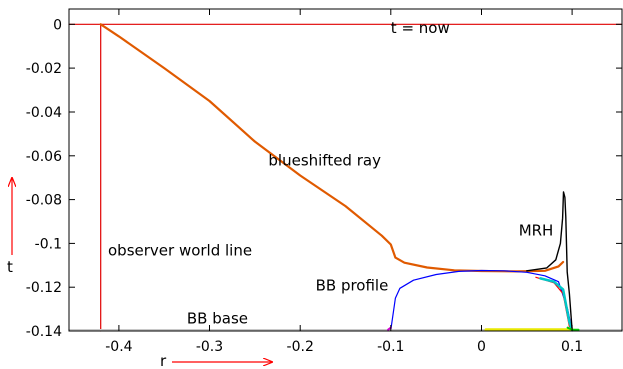 The image size is (623, 369). I want to click on x-axis-label: r, so click(163, 360).